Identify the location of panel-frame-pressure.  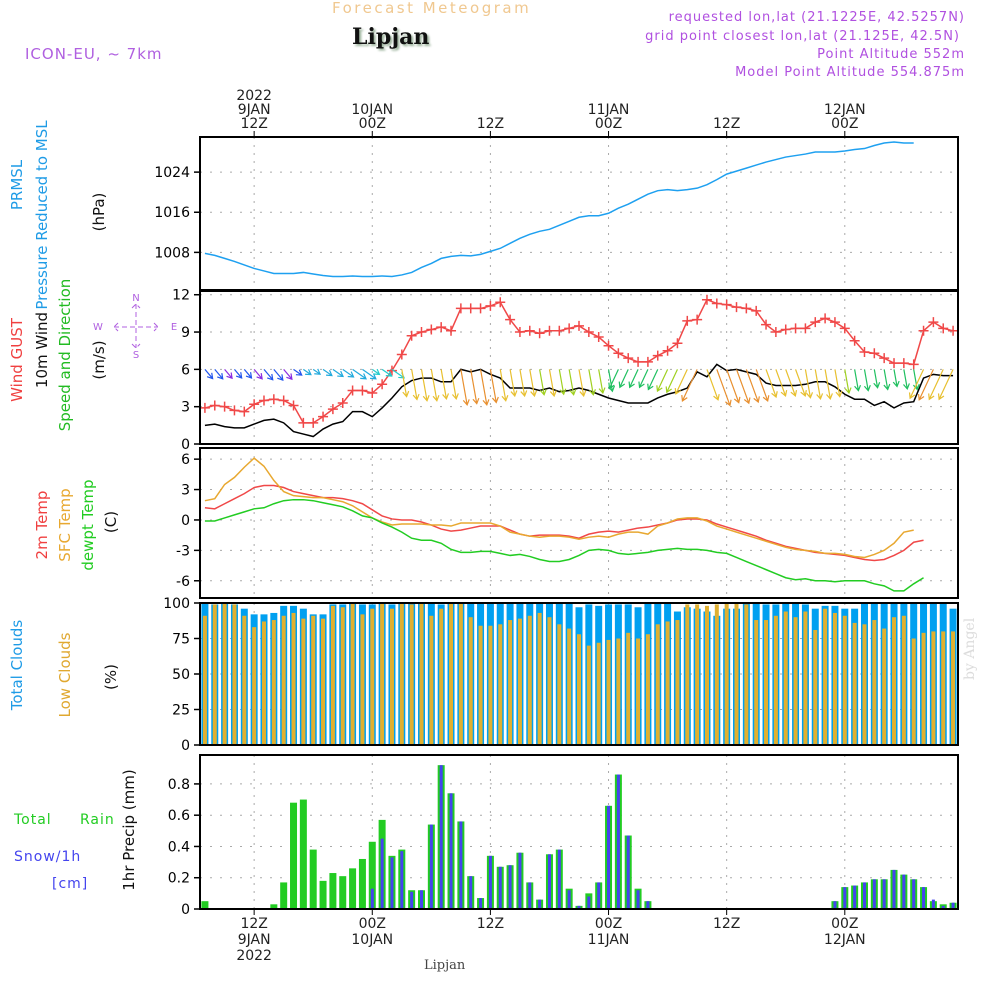
(579, 213).